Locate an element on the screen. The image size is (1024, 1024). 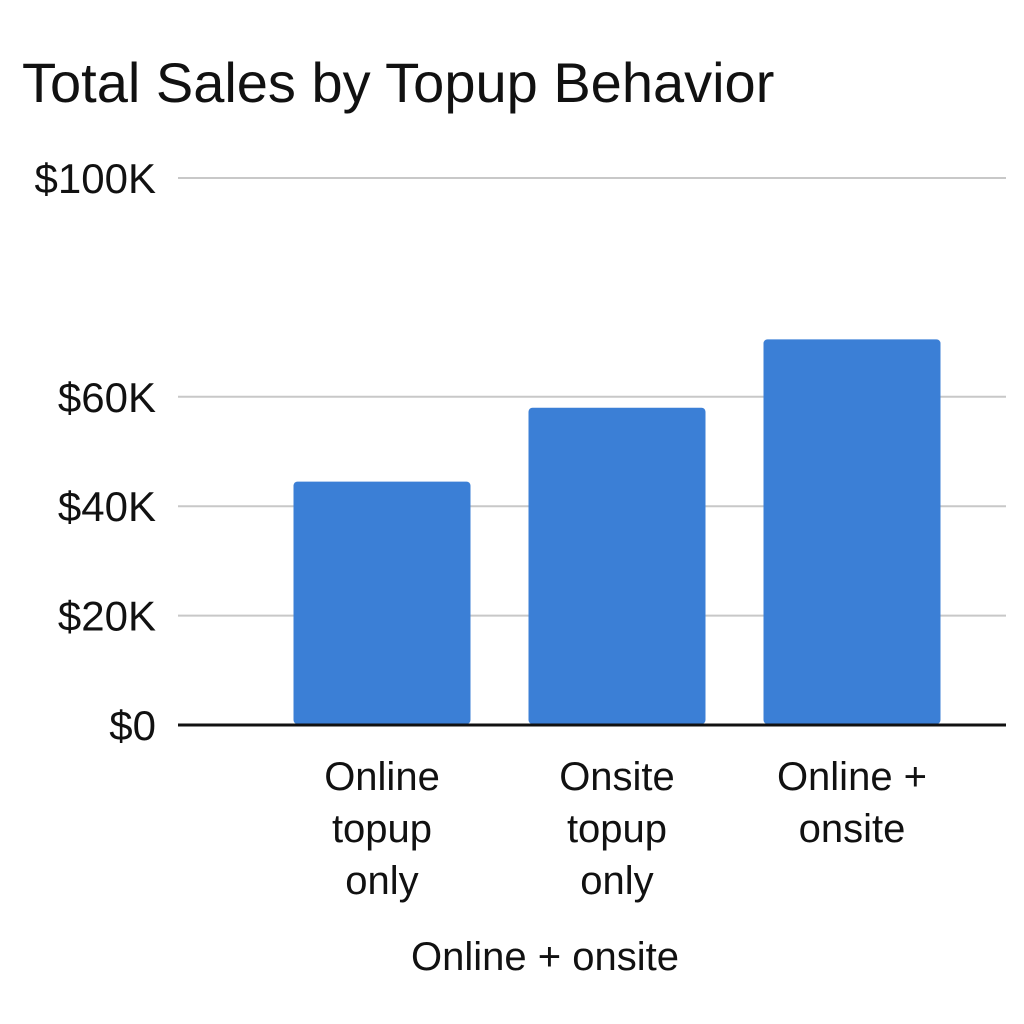
y-tick-label: $0 is located at coordinates (132, 725).